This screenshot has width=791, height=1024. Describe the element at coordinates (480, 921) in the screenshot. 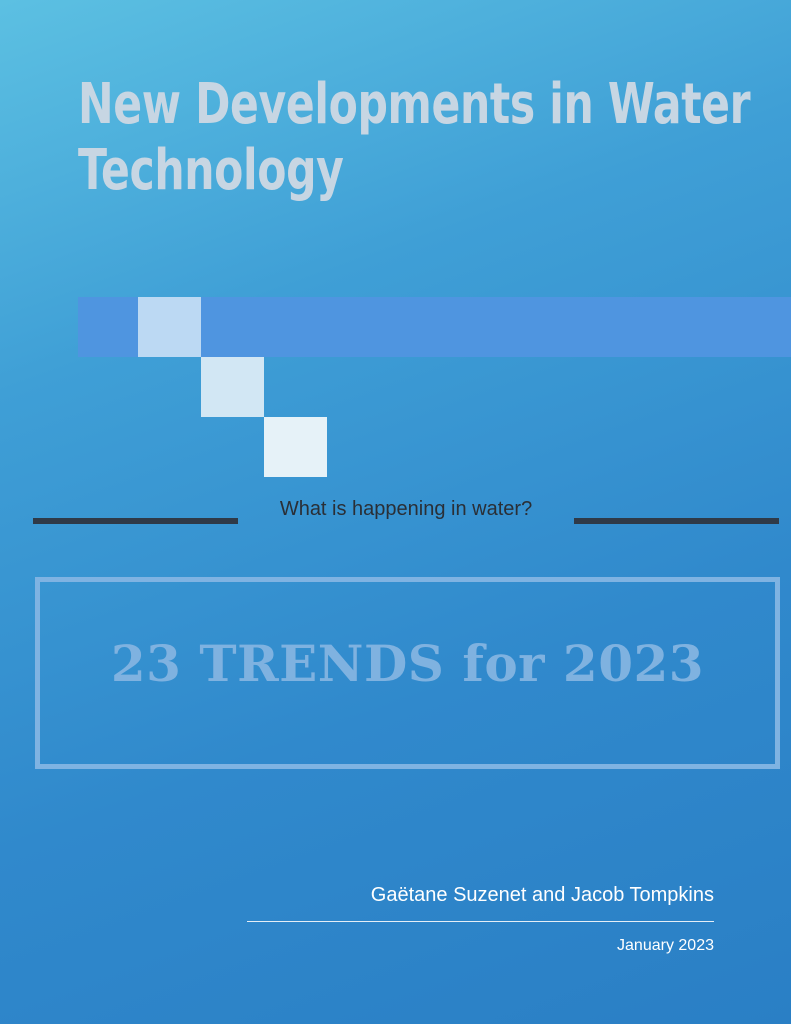

I see `divider` at that location.